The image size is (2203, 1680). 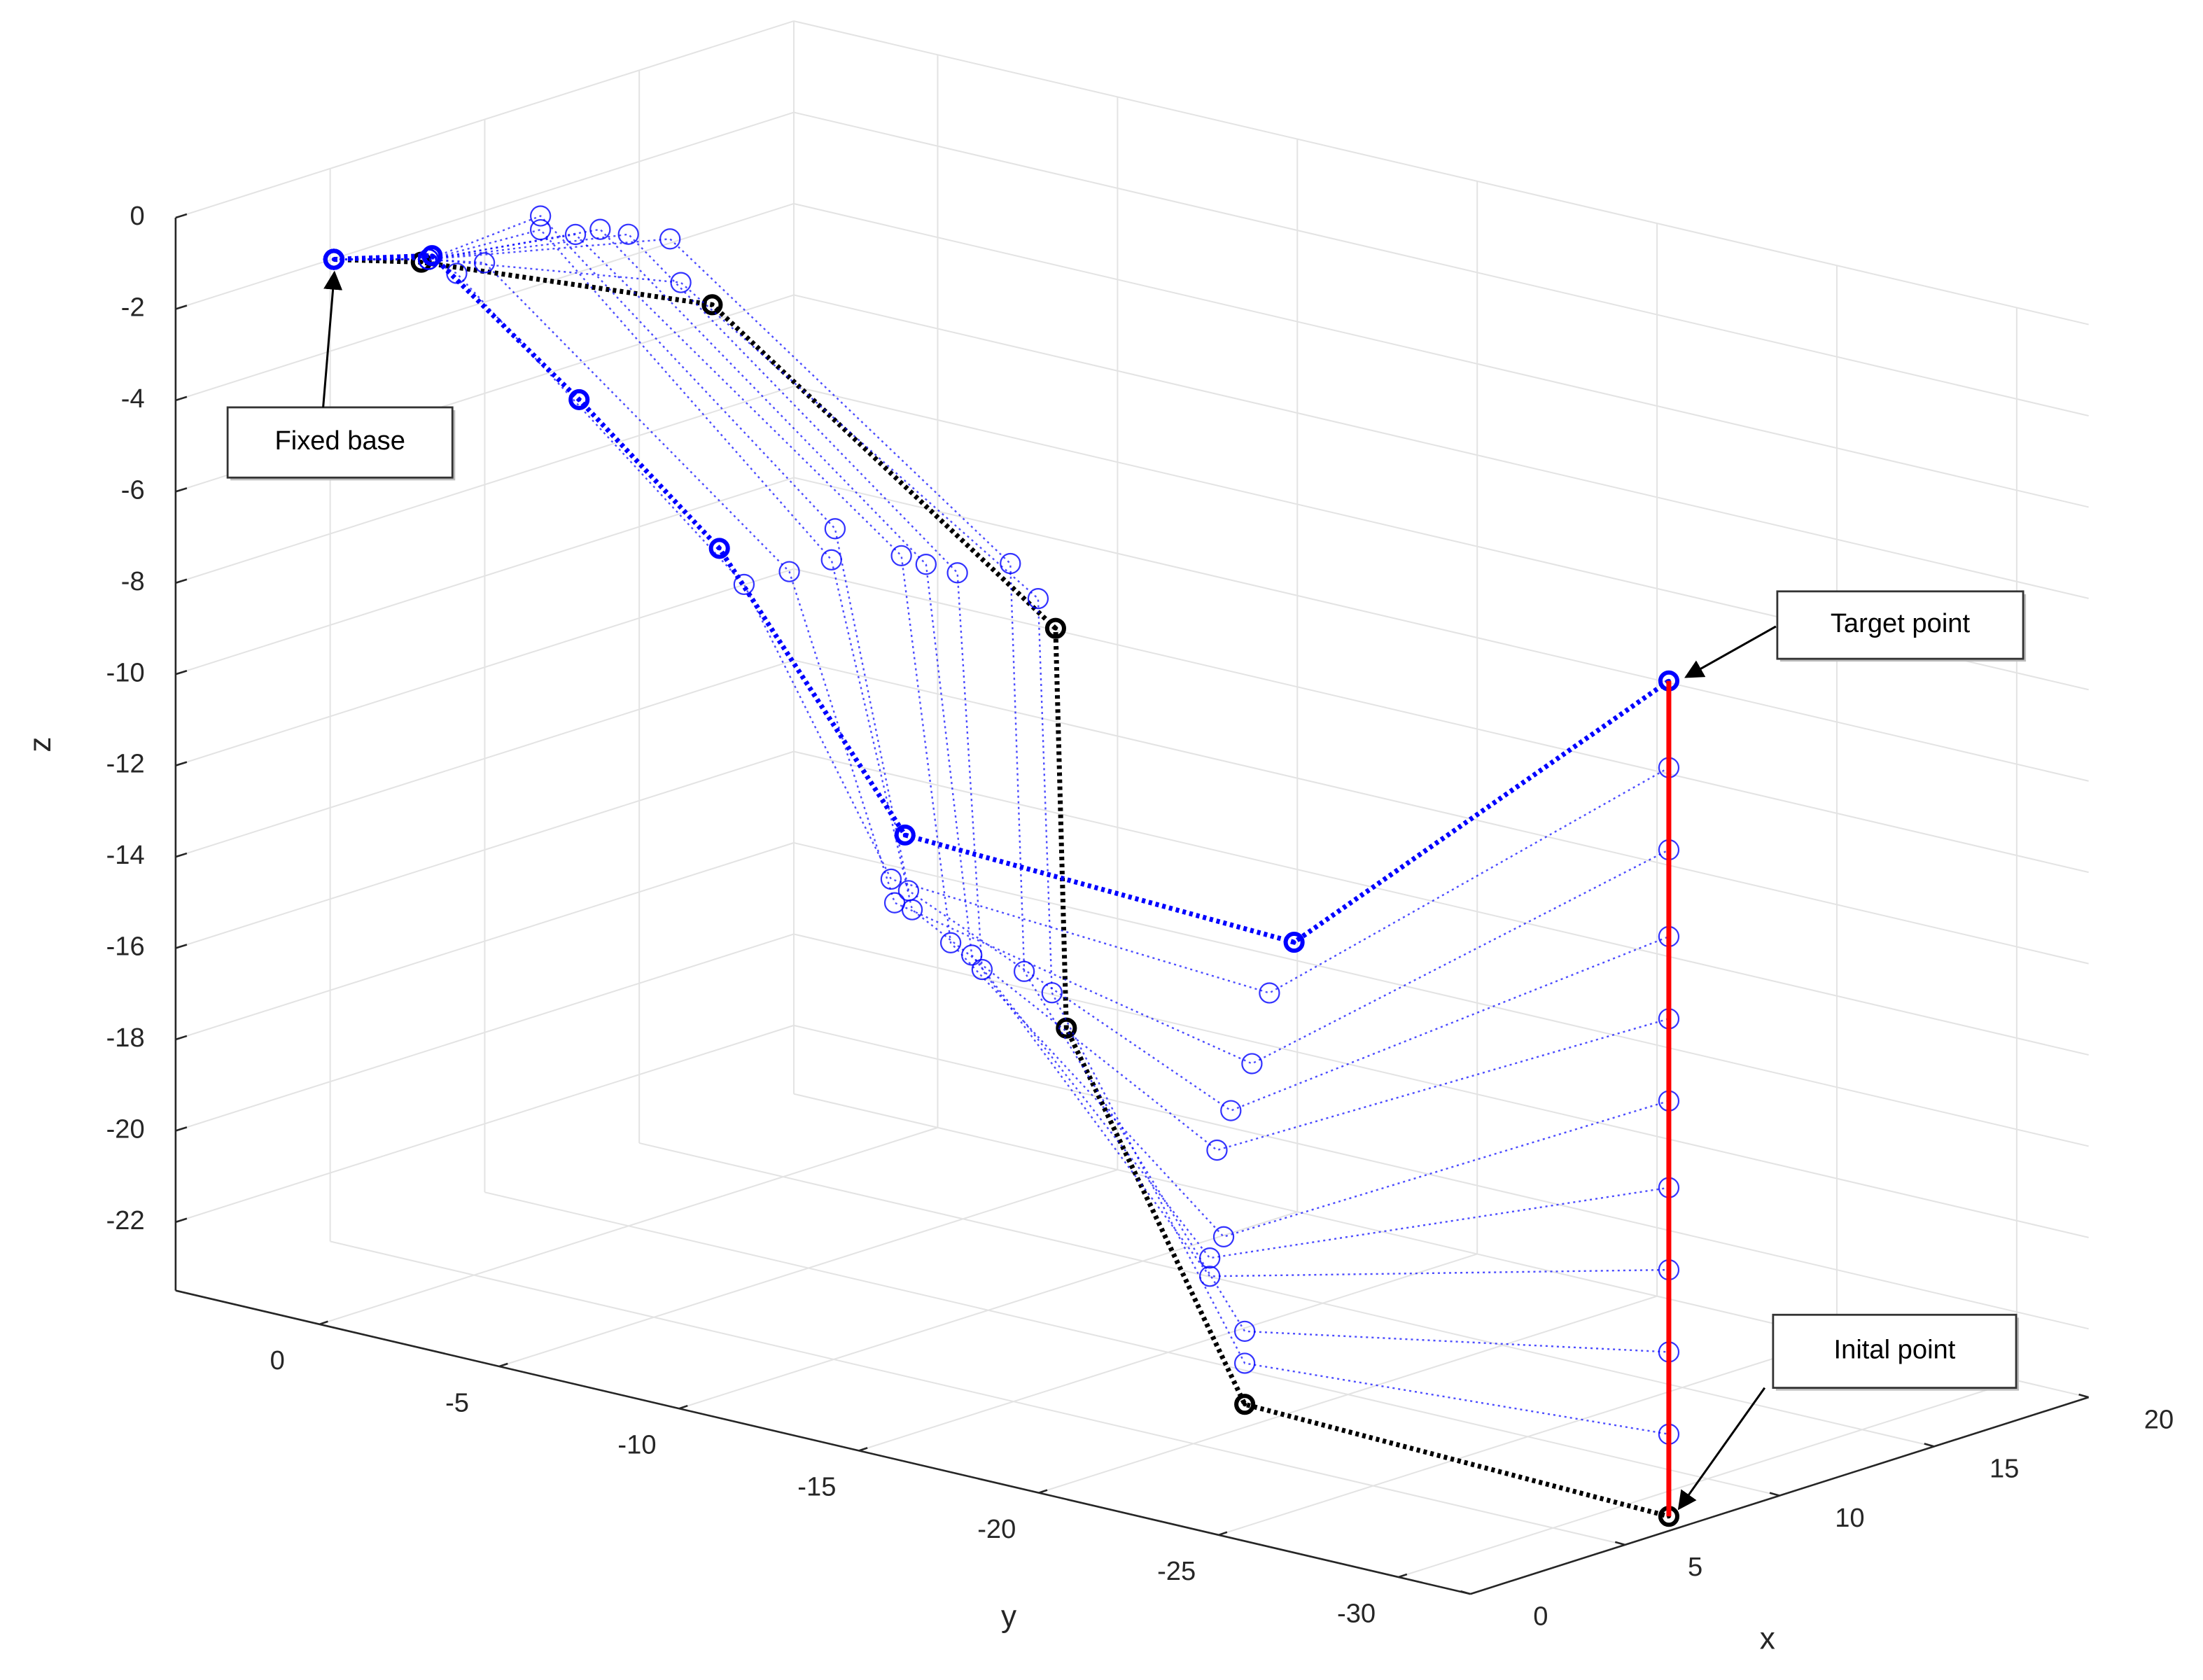 What do you see at coordinates (2004, 1469) in the screenshot?
I see `x-tick-label: 15` at bounding box center [2004, 1469].